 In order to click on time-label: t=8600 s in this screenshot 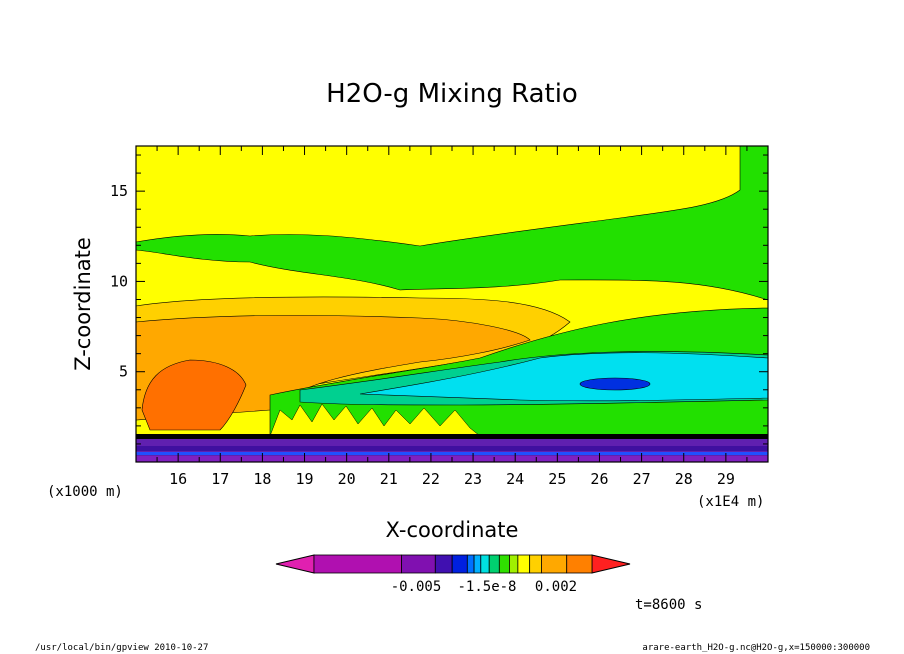, I will do `click(668, 605)`.